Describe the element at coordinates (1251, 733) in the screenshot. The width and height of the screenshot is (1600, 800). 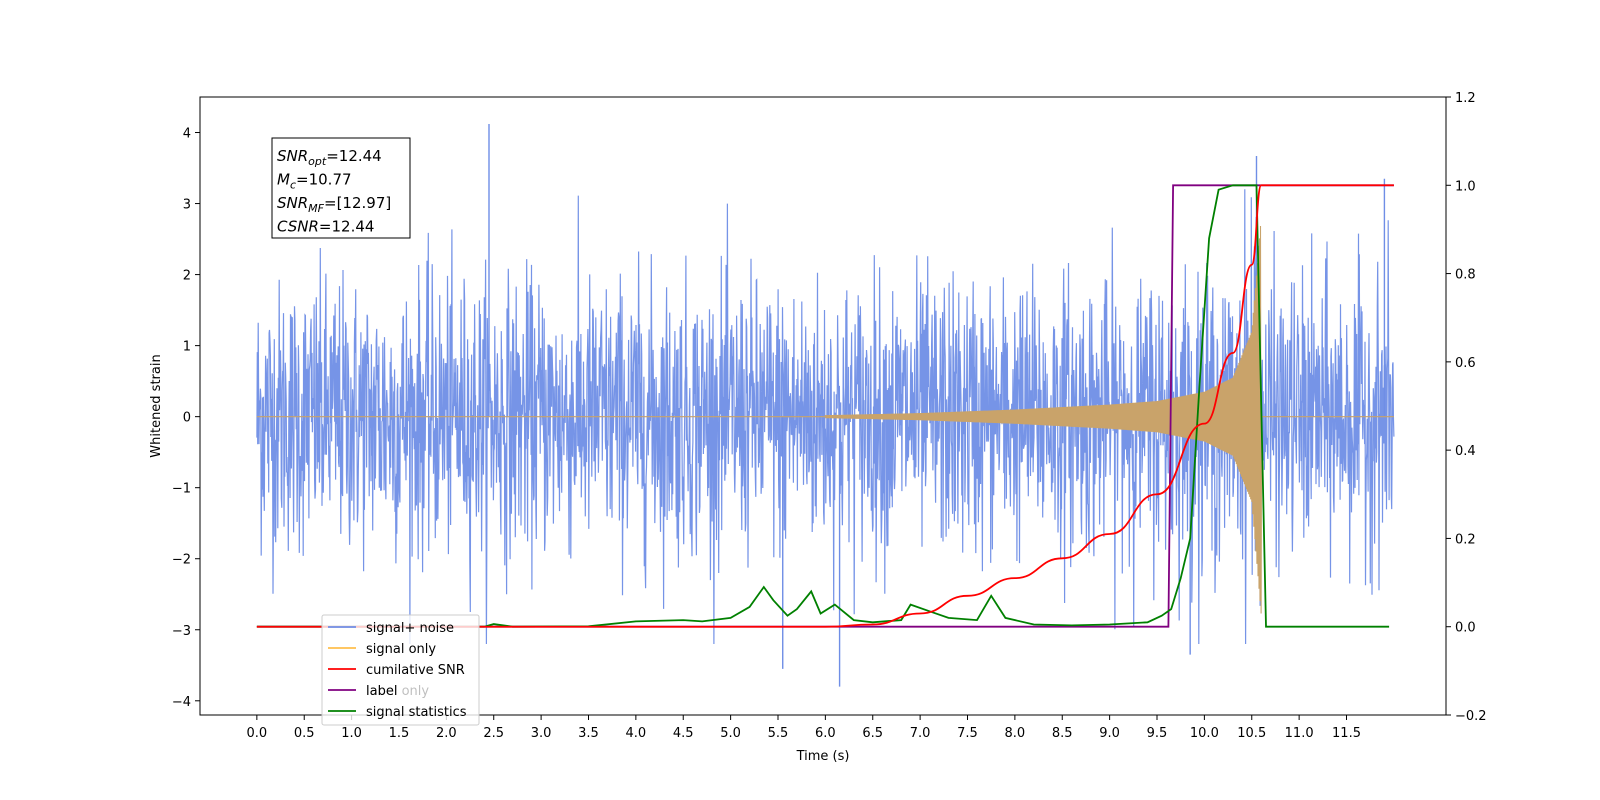
I see `x-tick-label: 10.5` at that location.